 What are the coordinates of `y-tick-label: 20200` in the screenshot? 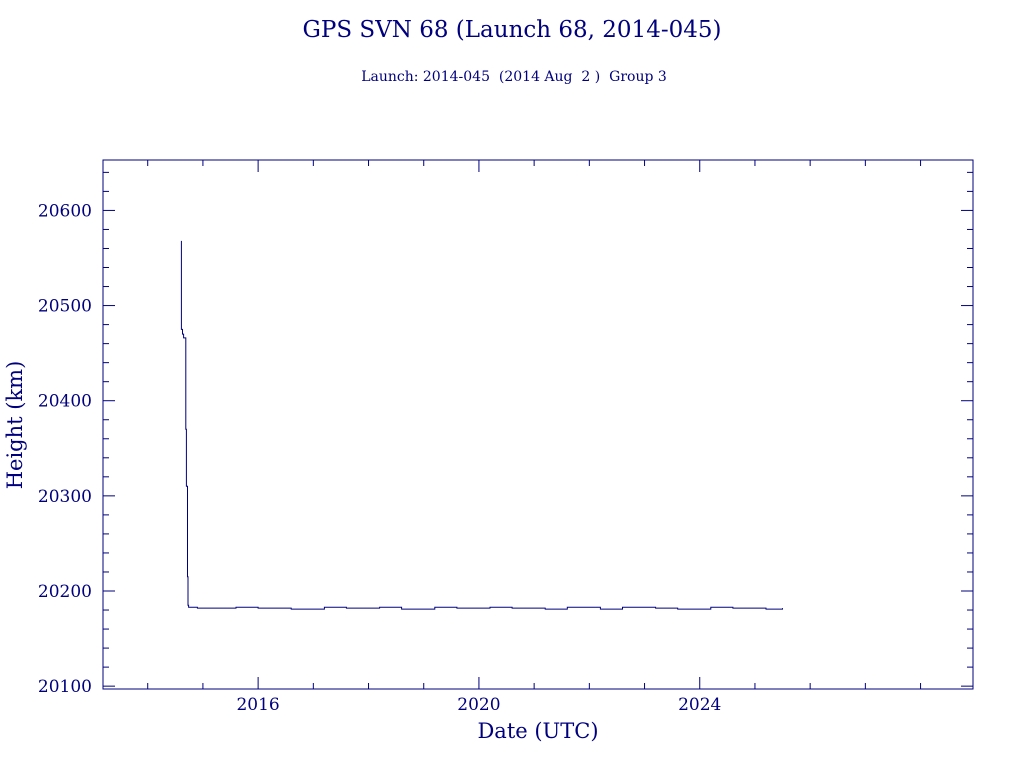 It's located at (65, 592).